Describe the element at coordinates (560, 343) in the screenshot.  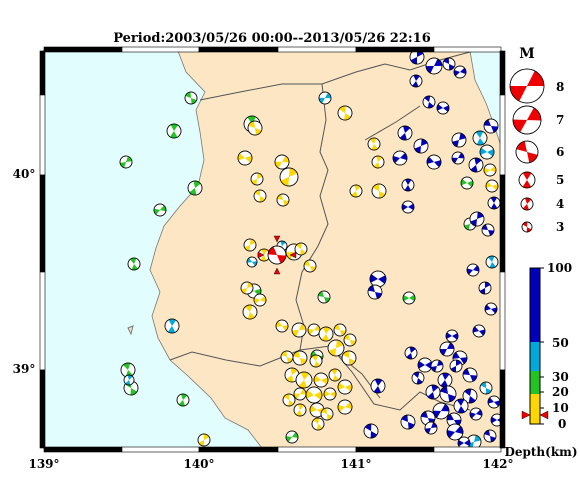
I see `depth-tick-50: 50` at that location.